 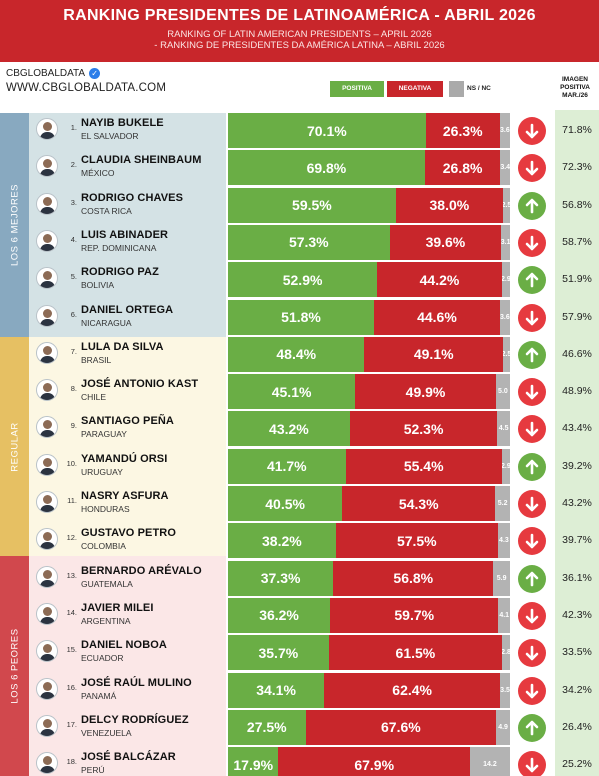 I want to click on image-positive-value: 33.5%, so click(x=577, y=652).